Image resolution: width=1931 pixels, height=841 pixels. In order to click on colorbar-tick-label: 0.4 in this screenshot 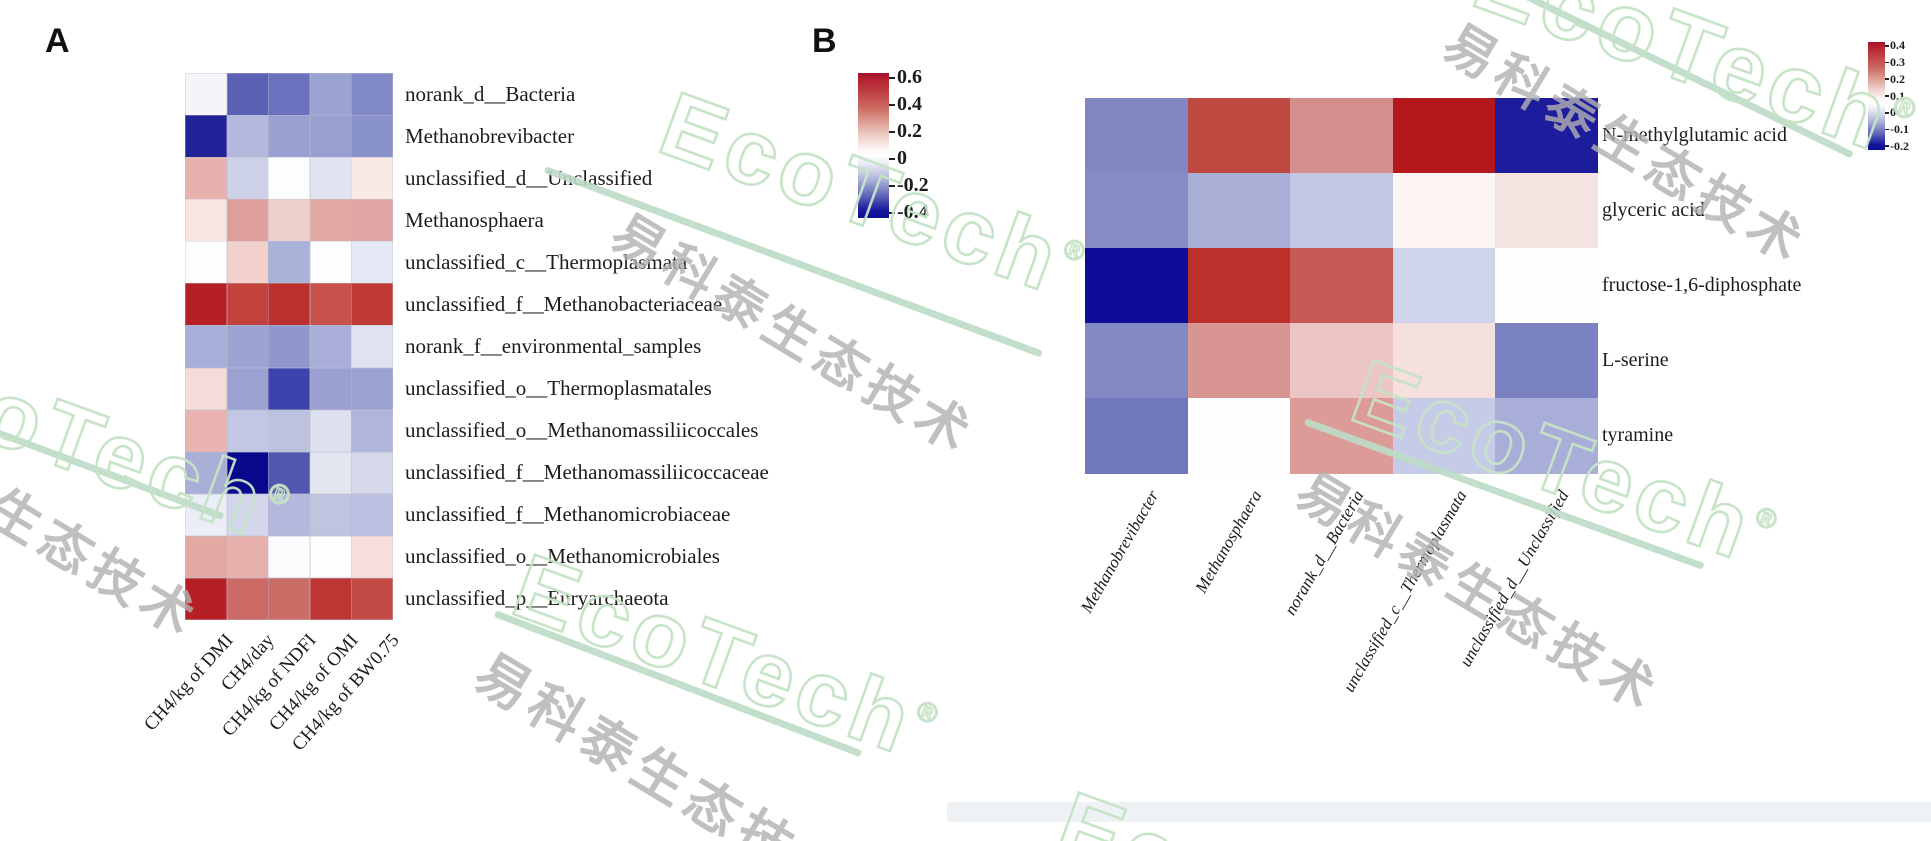, I will do `click(1897, 45)`.